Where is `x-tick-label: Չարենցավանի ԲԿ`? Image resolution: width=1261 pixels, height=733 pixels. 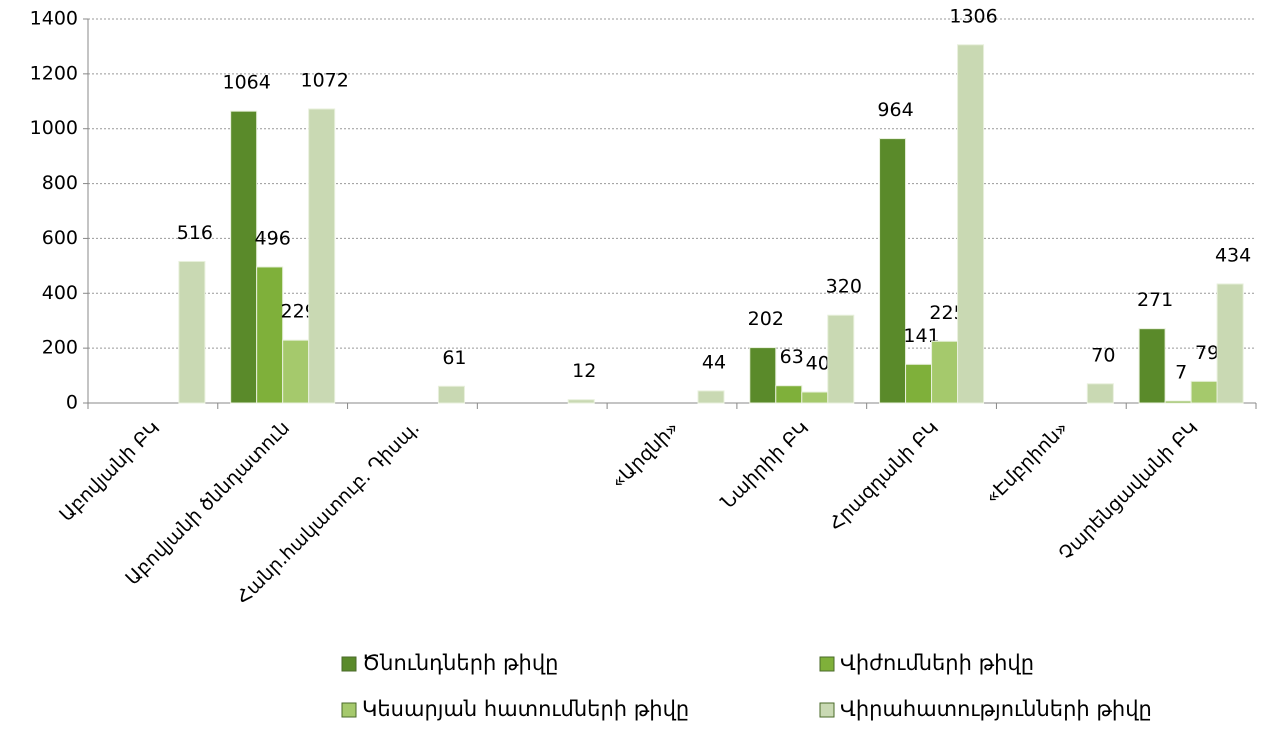
x-tick-label: Չարենցավանի ԲԿ is located at coordinates (1129, 491).